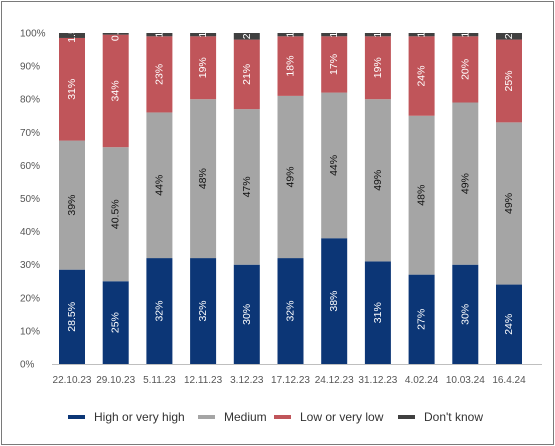 This screenshot has width=555, height=446. I want to click on data-label: 2, so click(509, 36).